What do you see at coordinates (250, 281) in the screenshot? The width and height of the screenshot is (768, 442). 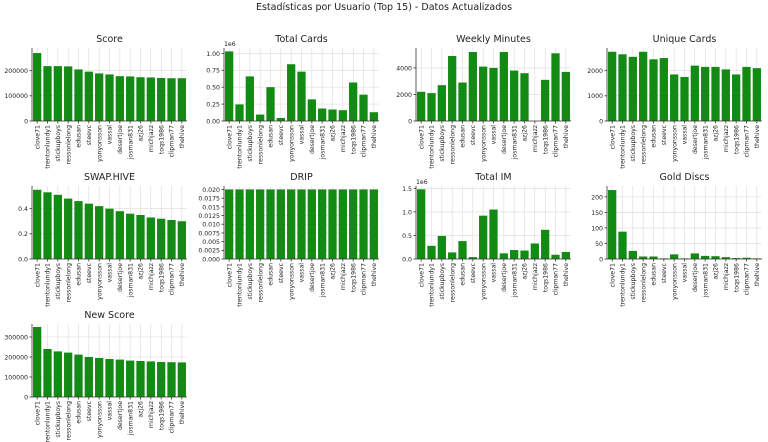 I see `xtick-label-drip-2: stickupboys` at bounding box center [250, 281].